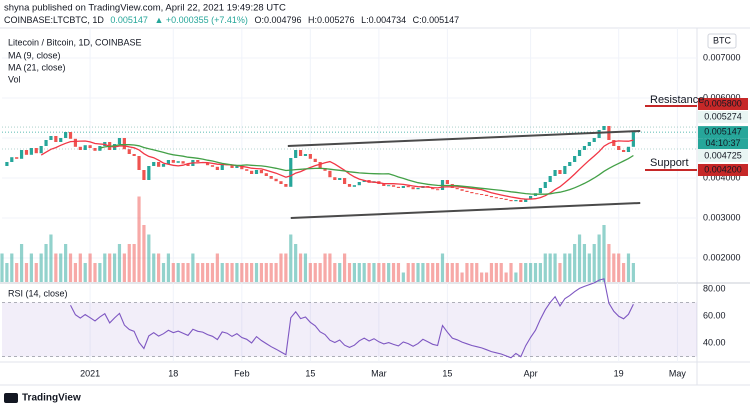  Describe the element at coordinates (379, 373) in the screenshot. I see `x-tick-label: Mar` at that location.